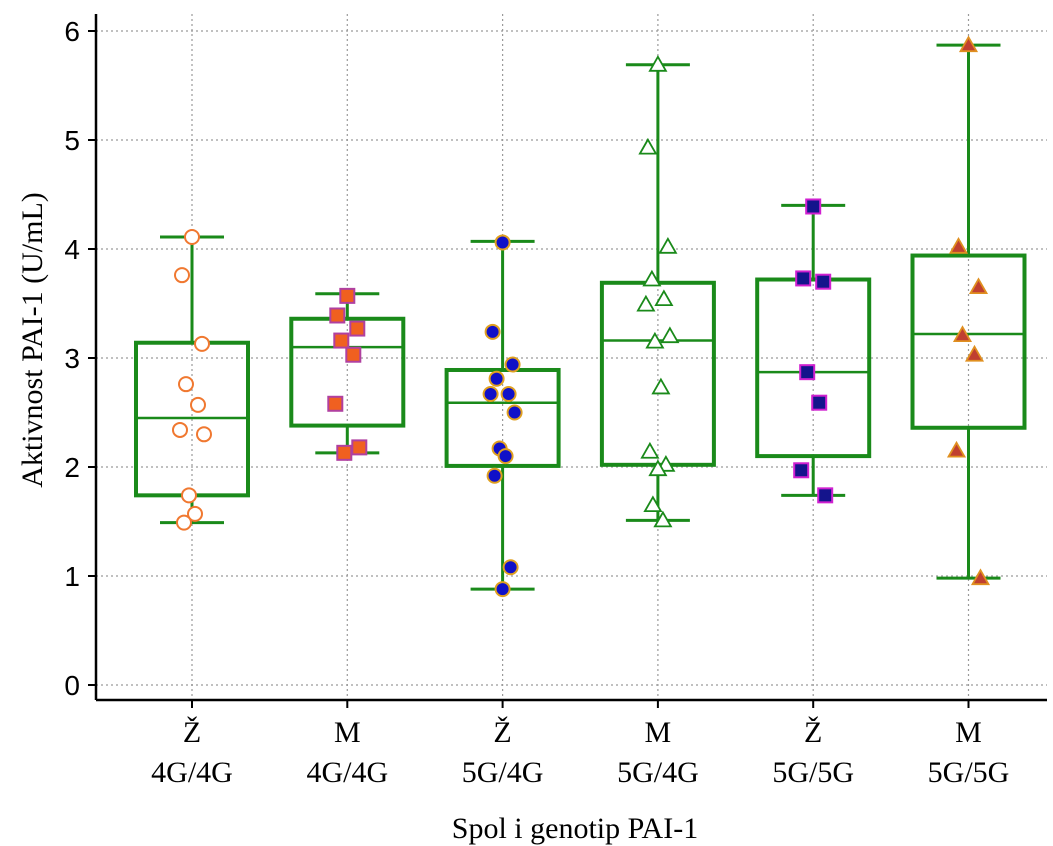 The height and width of the screenshot is (846, 1053). I want to click on y-tick-label: 3, so click(72, 358).